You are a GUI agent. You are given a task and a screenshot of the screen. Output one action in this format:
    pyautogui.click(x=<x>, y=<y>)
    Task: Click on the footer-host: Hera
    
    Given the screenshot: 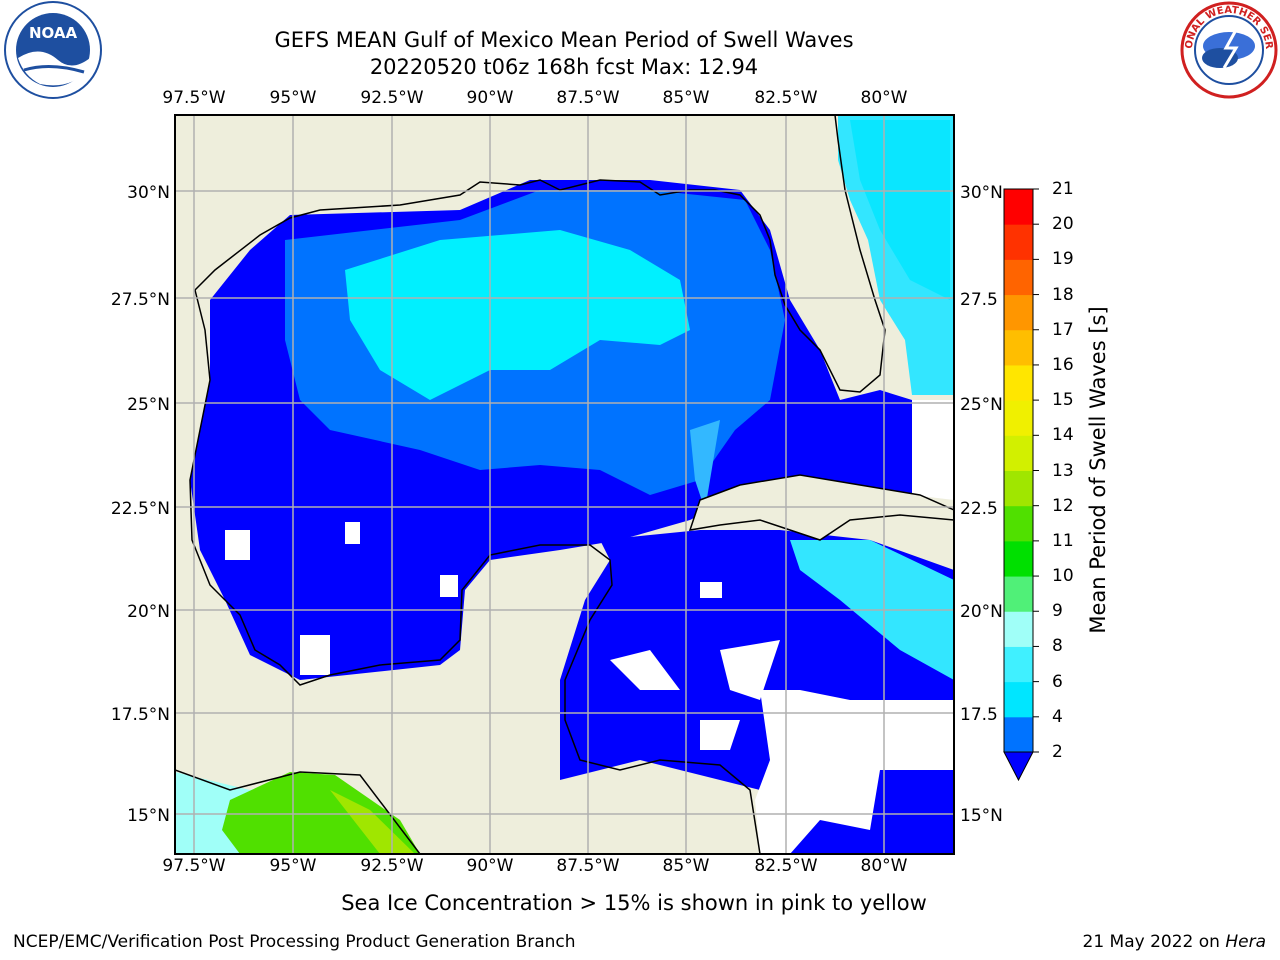 What is the action you would take?
    pyautogui.click(x=1245, y=942)
    